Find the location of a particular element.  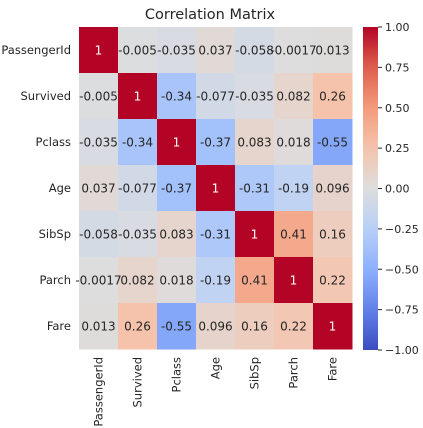

colorbar-tick-label-4: 0.00 is located at coordinates (397, 189).